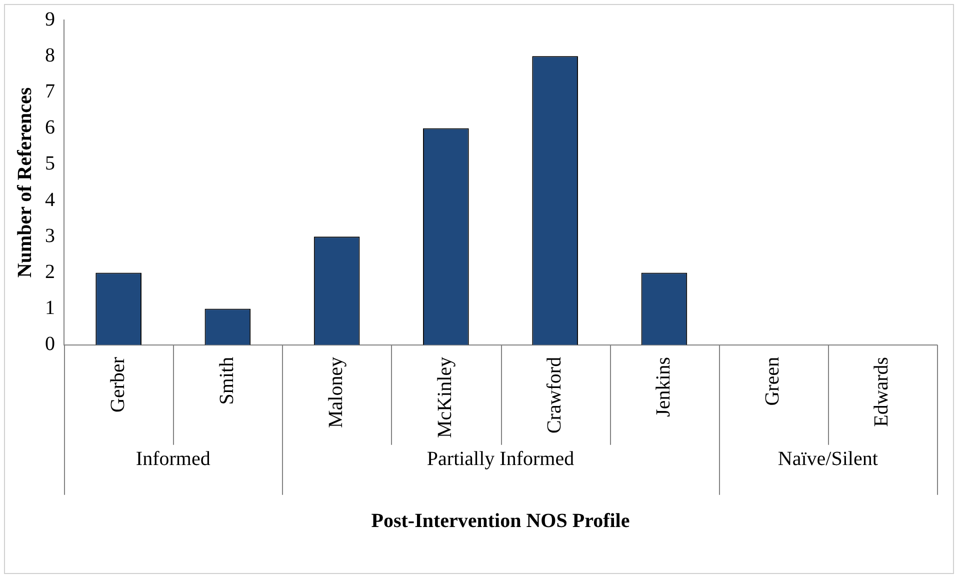  What do you see at coordinates (117, 384) in the screenshot?
I see `x-tick-label: Gerber` at bounding box center [117, 384].